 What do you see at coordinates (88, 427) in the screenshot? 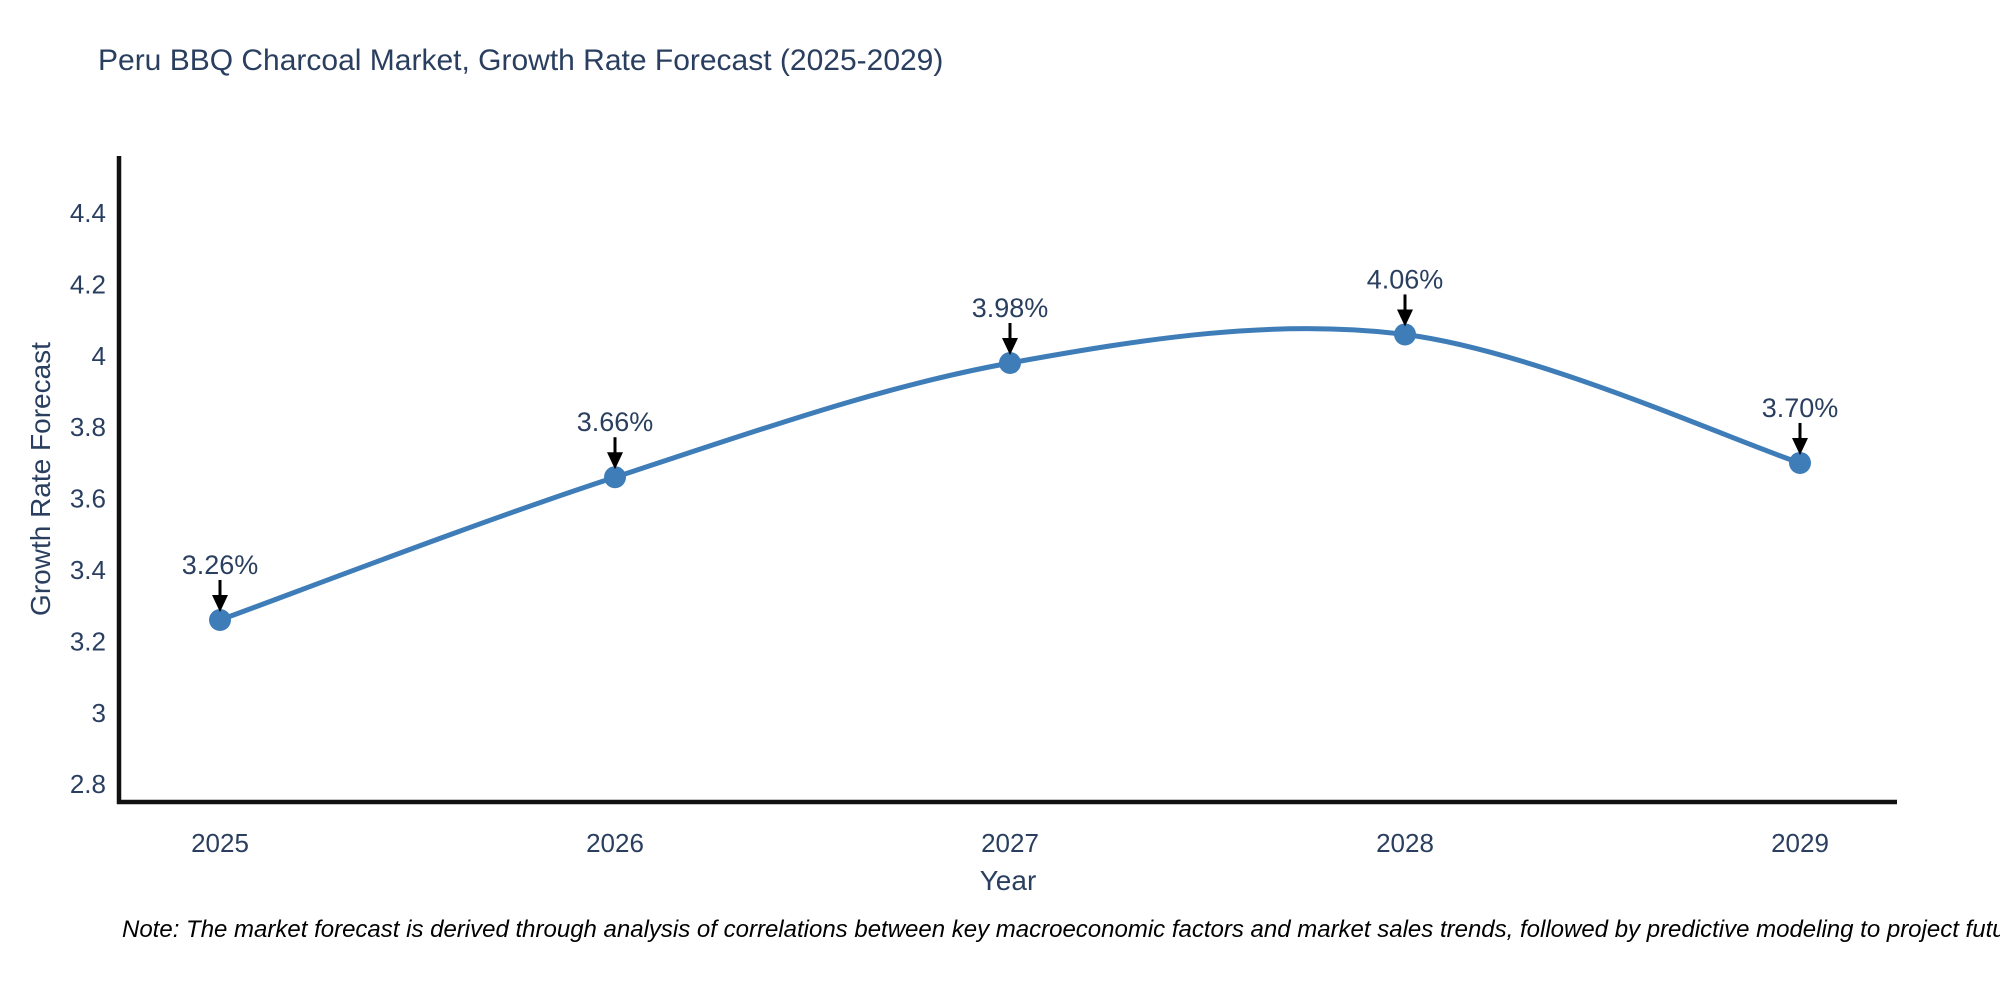
I see `y-tick-label: 3.8` at bounding box center [88, 427].